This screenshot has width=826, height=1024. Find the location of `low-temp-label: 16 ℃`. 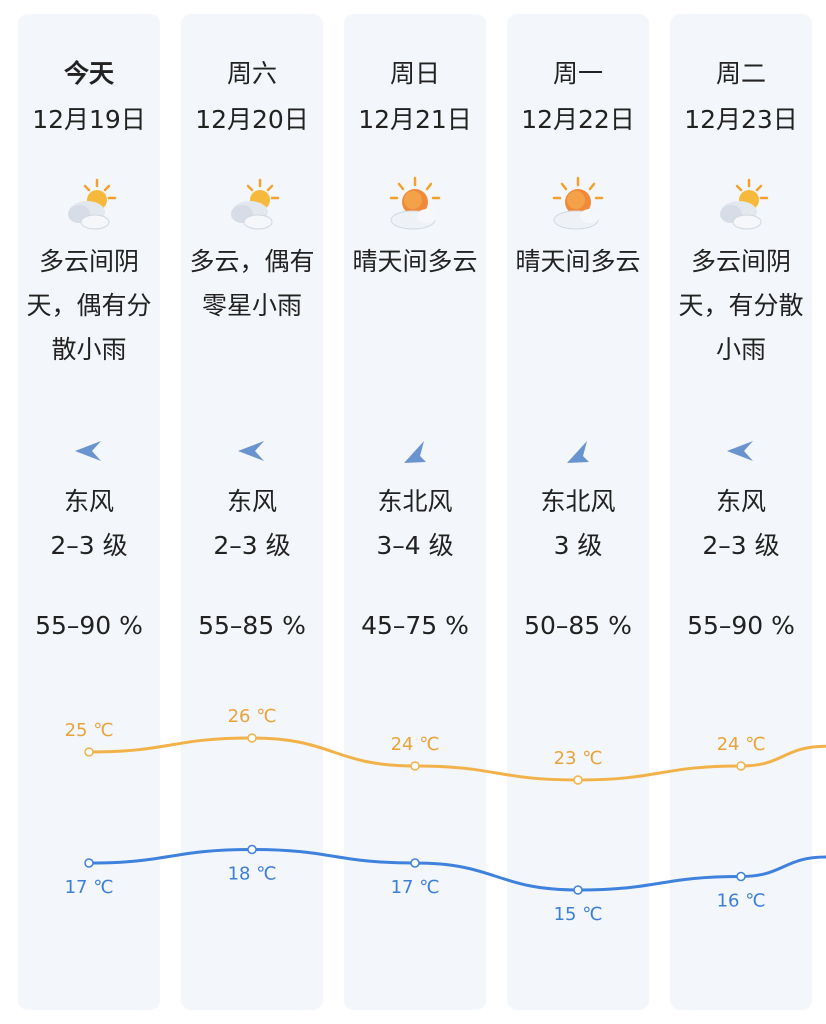

low-temp-label: 16 ℃ is located at coordinates (741, 901).